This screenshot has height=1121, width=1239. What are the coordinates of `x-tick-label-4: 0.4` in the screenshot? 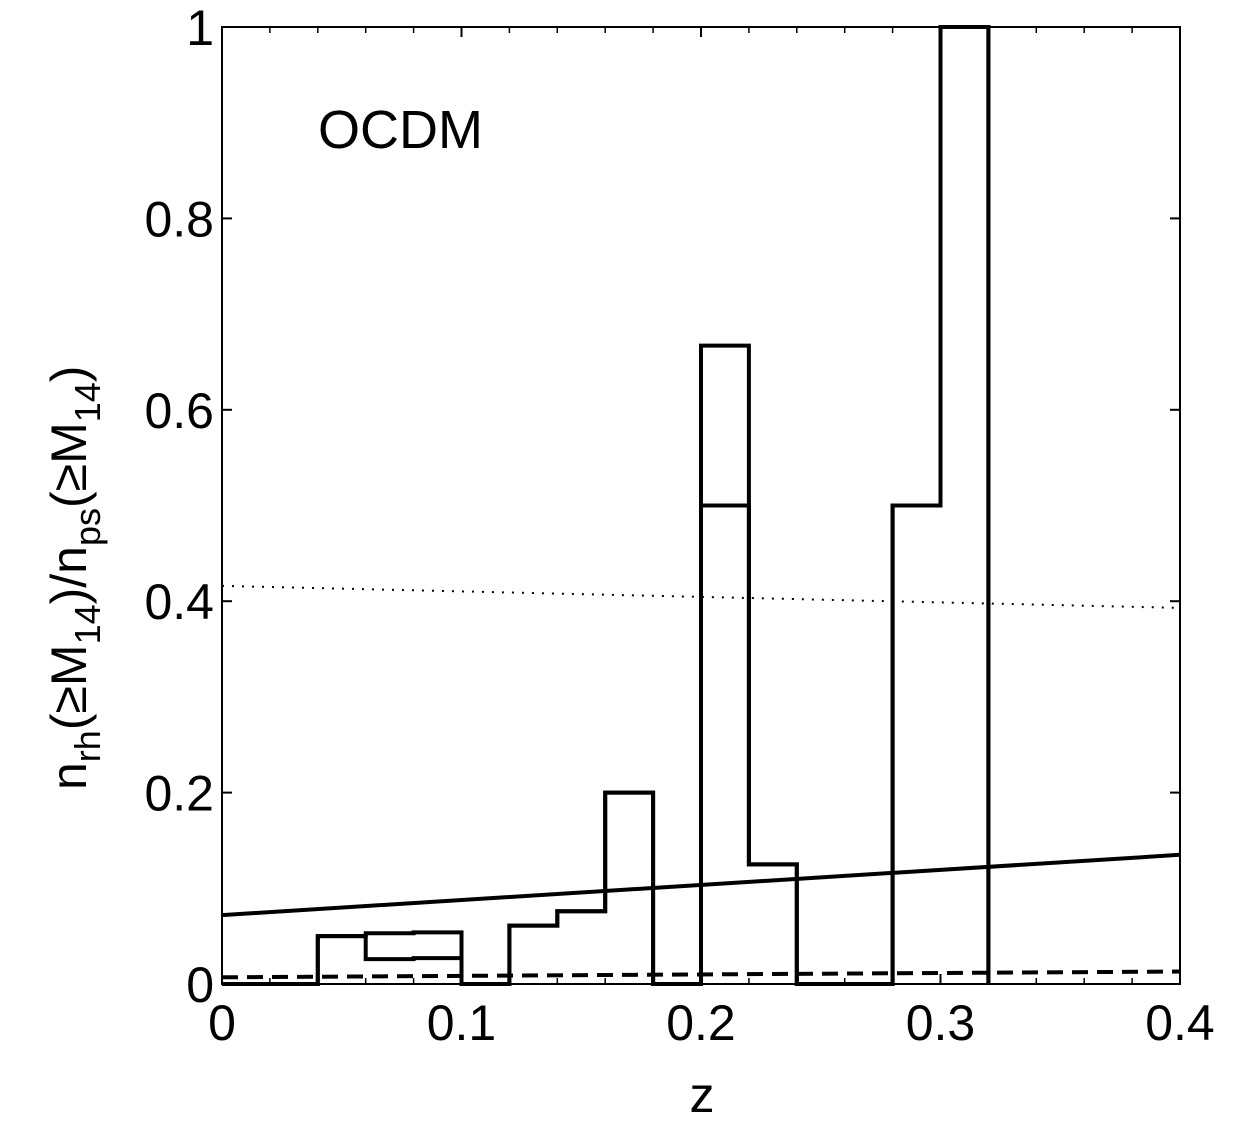 It's located at (1180, 1023).